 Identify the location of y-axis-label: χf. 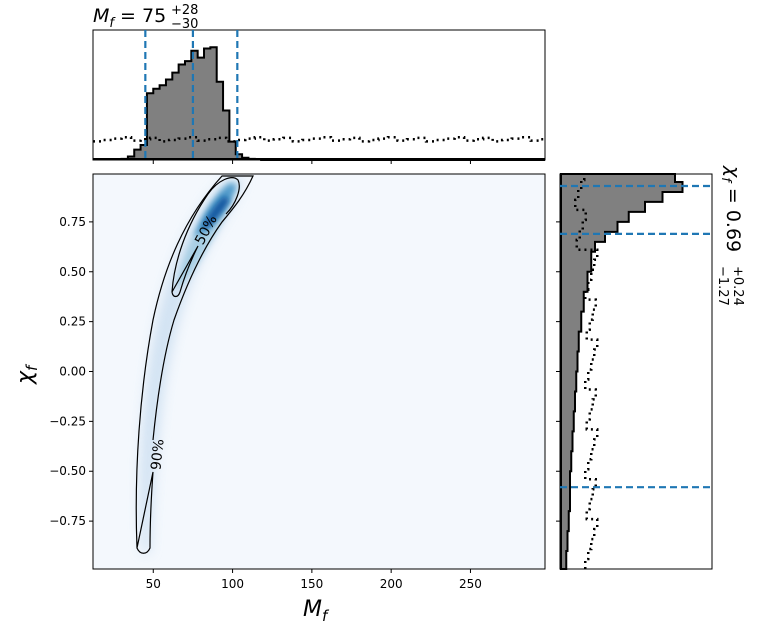
(27, 374).